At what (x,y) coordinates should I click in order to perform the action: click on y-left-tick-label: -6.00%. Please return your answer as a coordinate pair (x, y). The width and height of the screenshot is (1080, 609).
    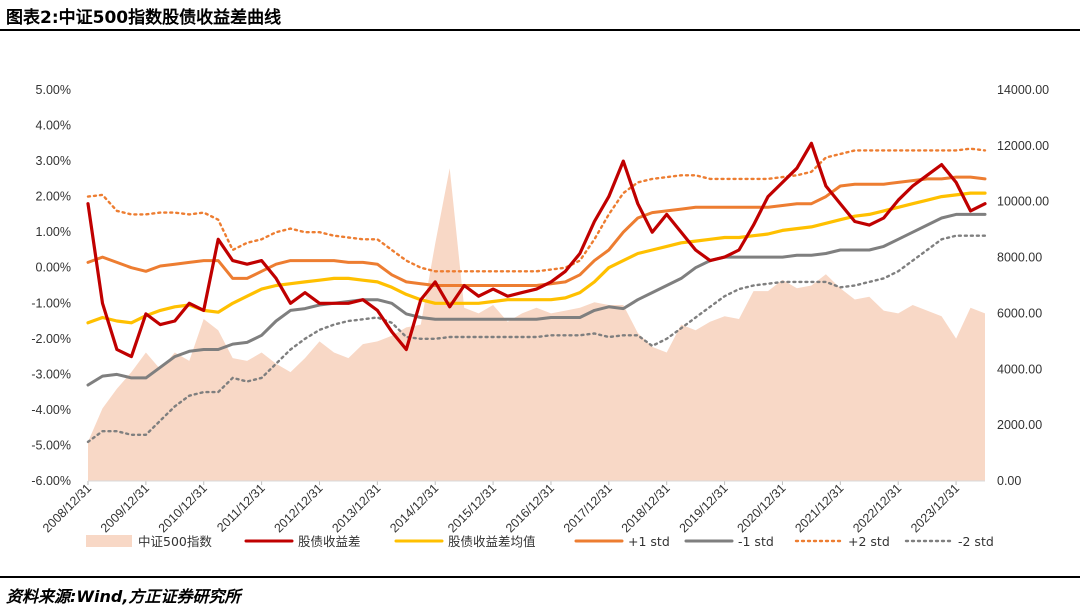
    Looking at the image, I should click on (51, 481).